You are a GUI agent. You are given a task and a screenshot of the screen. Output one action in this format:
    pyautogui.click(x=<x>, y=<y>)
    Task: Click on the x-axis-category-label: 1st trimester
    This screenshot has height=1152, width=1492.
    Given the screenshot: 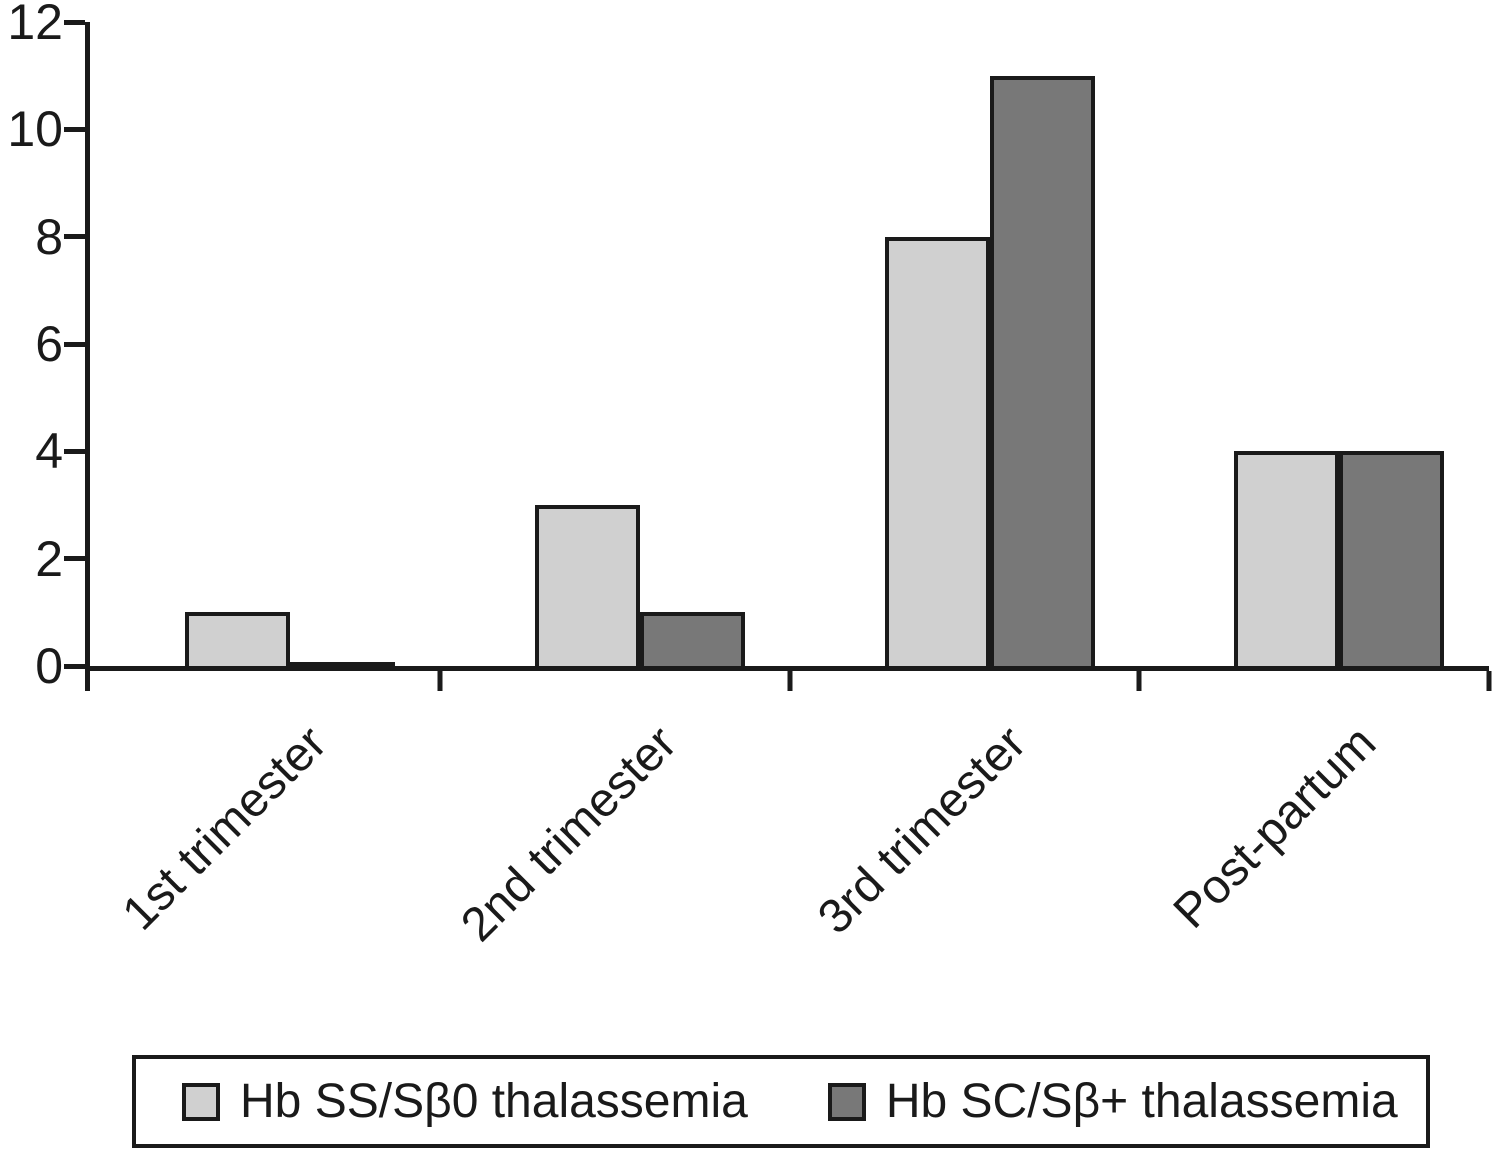 What is the action you would take?
    pyautogui.click(x=224, y=828)
    